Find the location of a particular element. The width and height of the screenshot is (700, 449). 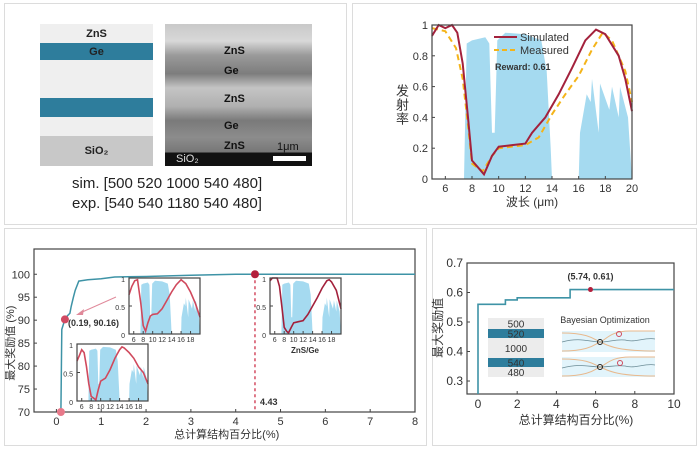

atmospheric-transmission-area is located at coordinates (548, 106).